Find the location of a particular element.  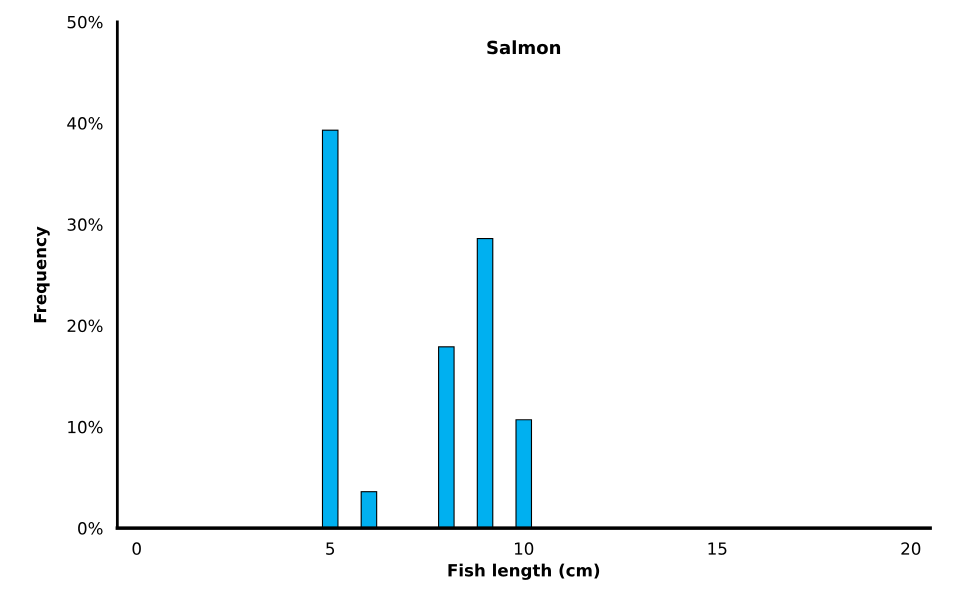

x-tick-label: 10 is located at coordinates (524, 548).